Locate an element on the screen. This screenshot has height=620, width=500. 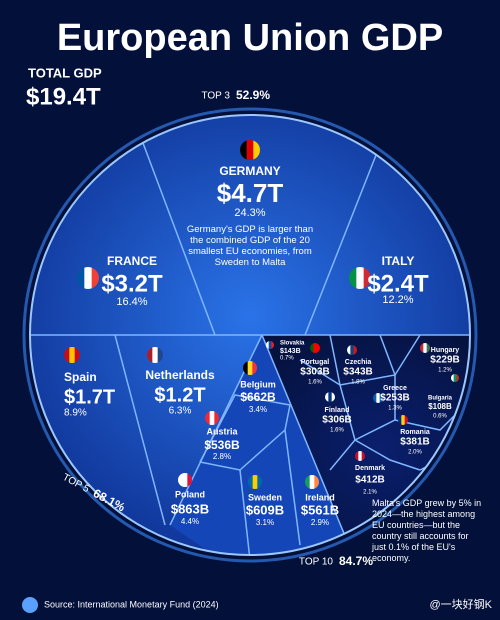
country-gdp: $108B is located at coordinates (440, 406).